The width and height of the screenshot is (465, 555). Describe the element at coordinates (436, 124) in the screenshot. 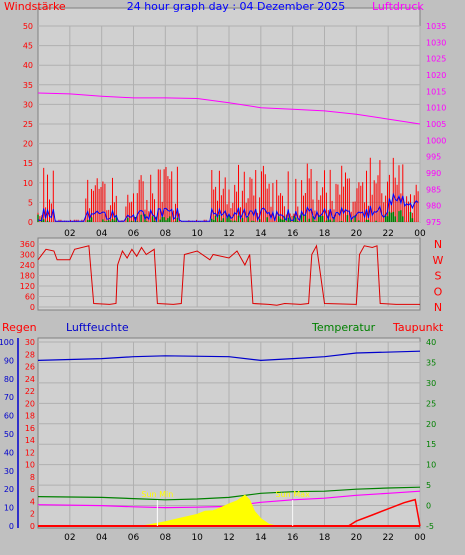

I see `pressure-tick-label: 1005` at that location.